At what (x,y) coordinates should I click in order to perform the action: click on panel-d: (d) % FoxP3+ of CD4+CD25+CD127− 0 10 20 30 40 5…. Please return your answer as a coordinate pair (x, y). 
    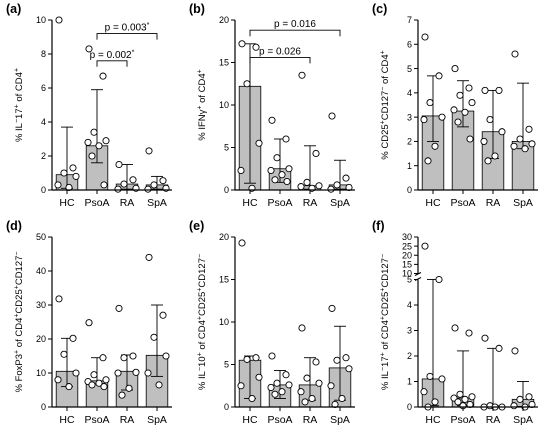
    Looking at the image, I should click on (89, 322).